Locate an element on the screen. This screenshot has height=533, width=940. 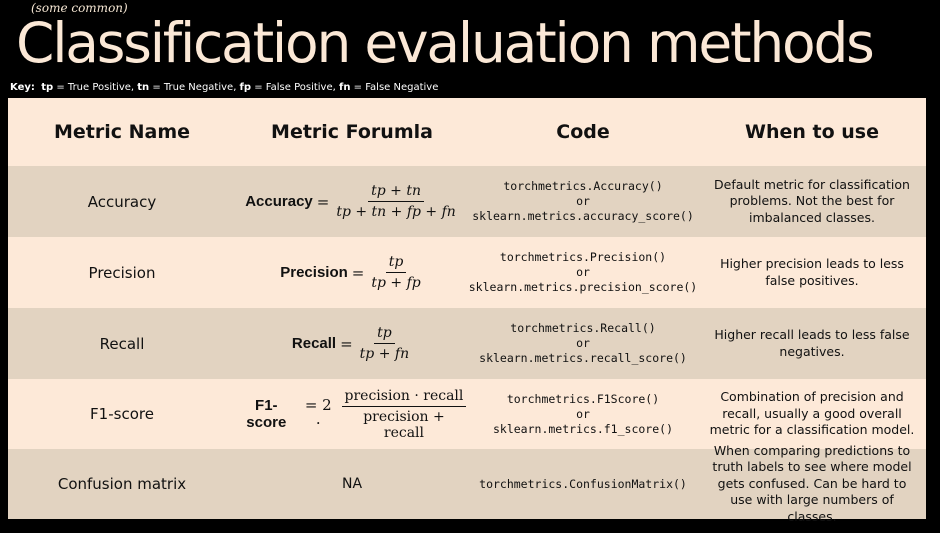
formula-label: Accuracy is located at coordinates (279, 201).